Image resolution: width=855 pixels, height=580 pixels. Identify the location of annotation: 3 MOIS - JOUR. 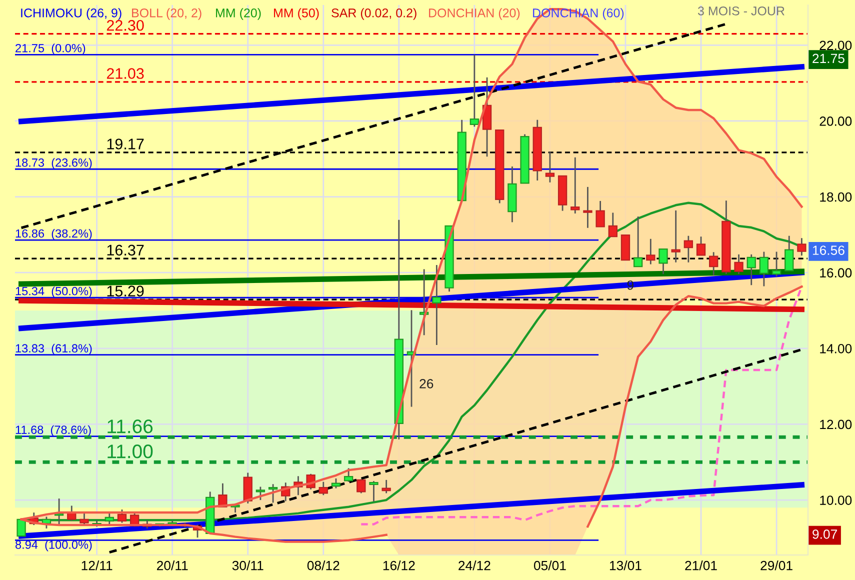
(741, 11).